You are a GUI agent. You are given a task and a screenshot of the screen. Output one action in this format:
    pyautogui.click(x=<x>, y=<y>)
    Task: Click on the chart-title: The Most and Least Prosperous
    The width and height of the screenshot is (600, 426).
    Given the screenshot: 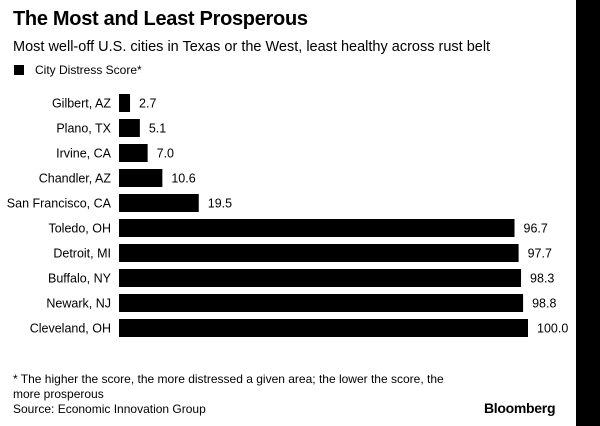 What is the action you would take?
    pyautogui.click(x=160, y=19)
    